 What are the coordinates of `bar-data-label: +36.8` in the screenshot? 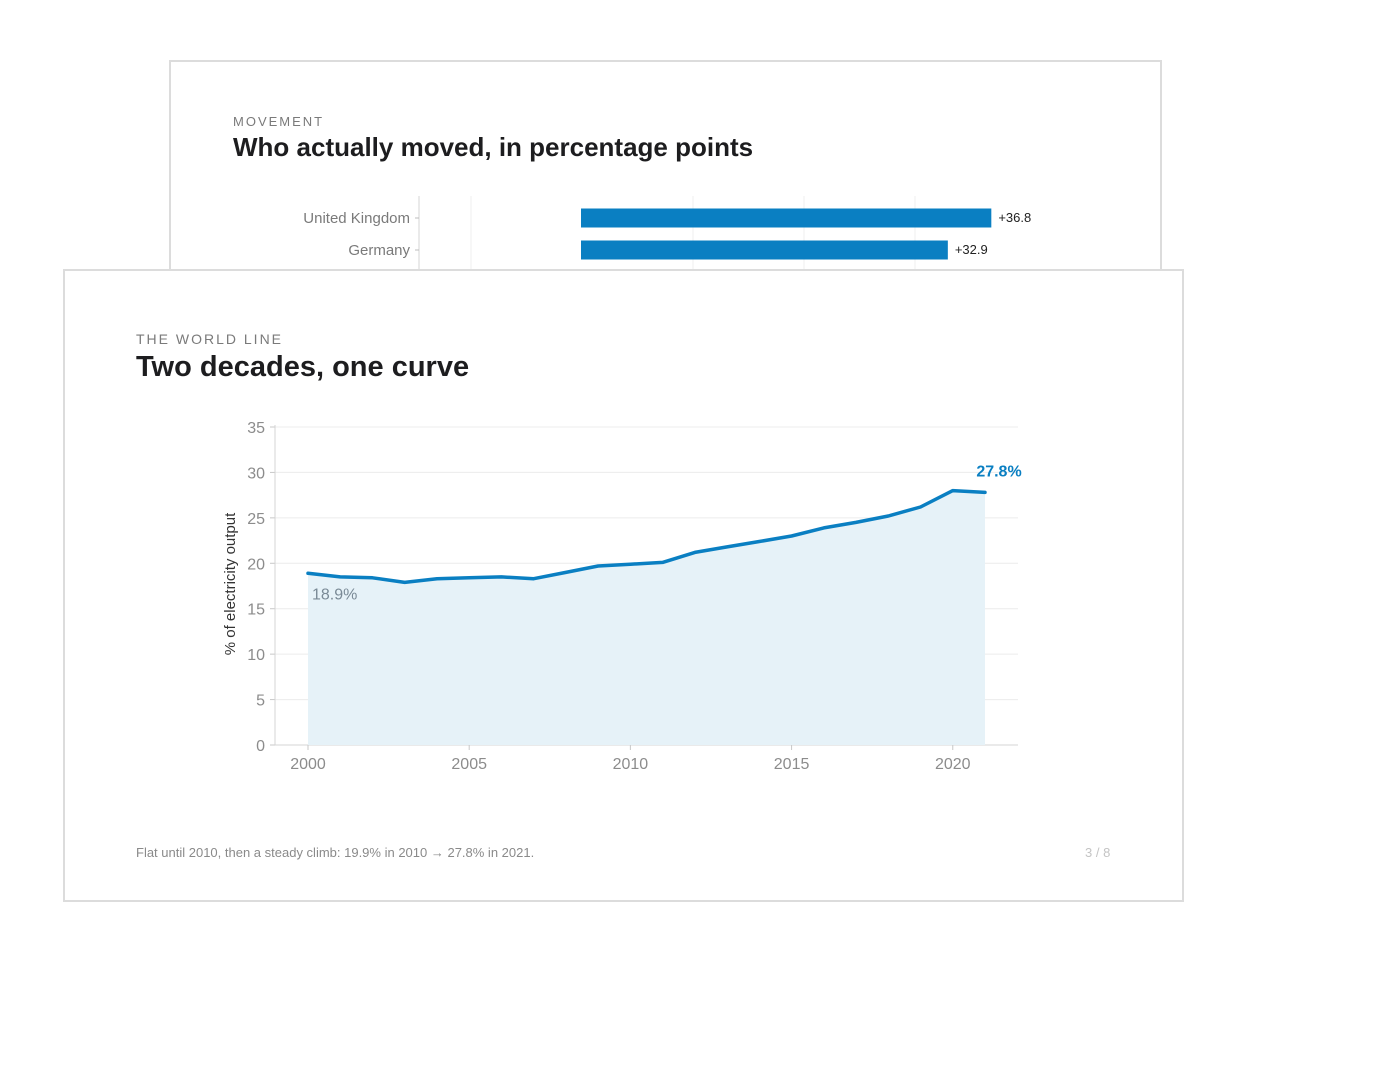 It's located at (1014, 217).